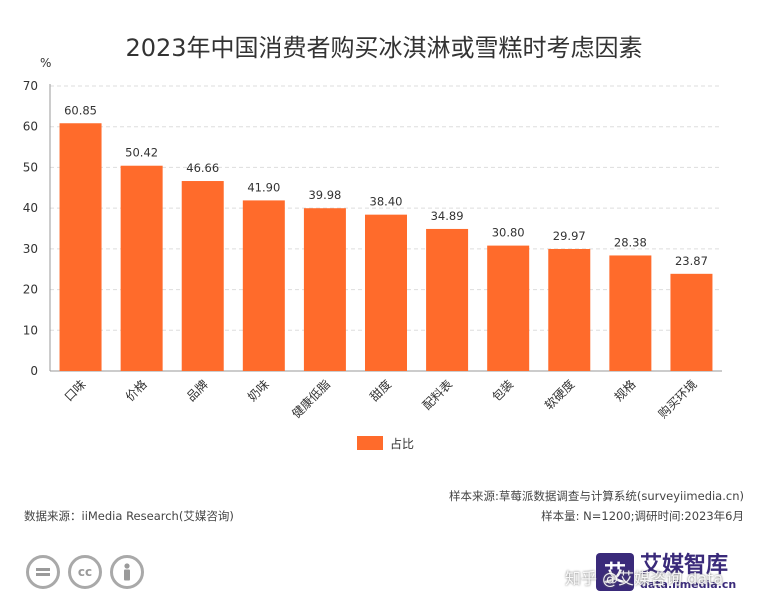  What do you see at coordinates (324, 195) in the screenshot?
I see `data-label: 39.98` at bounding box center [324, 195].